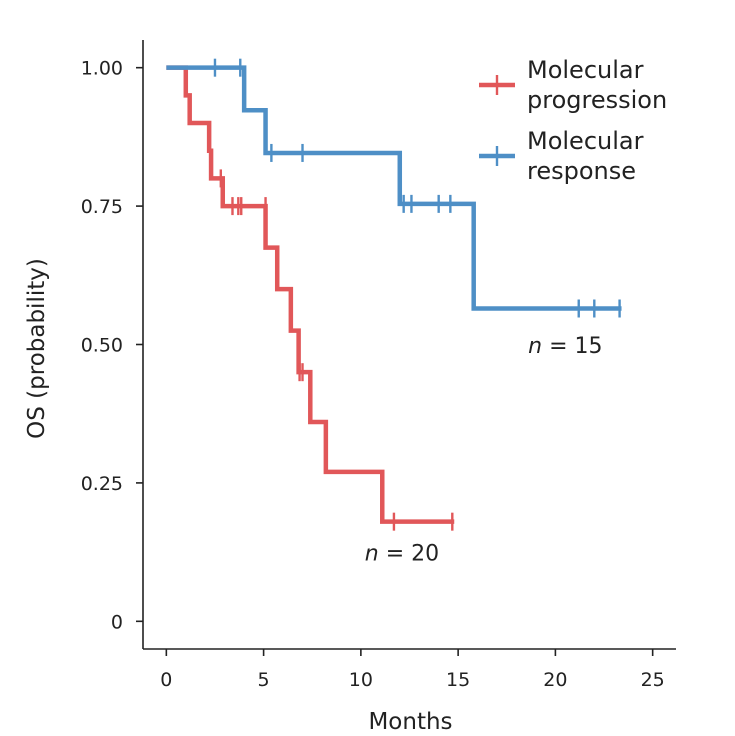  I want to click on y-tick-label: 1.00, so click(102, 69).